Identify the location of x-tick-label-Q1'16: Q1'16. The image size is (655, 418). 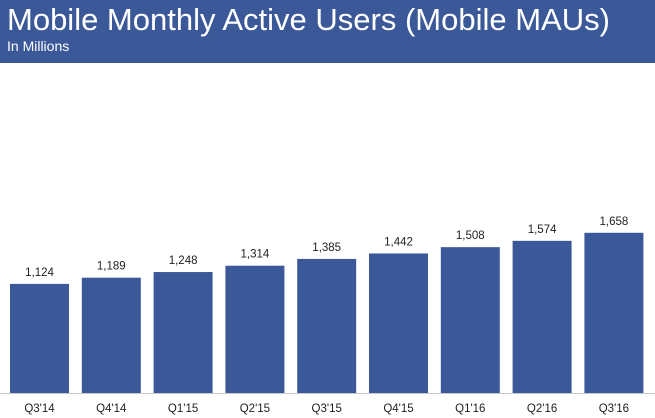
(470, 409).